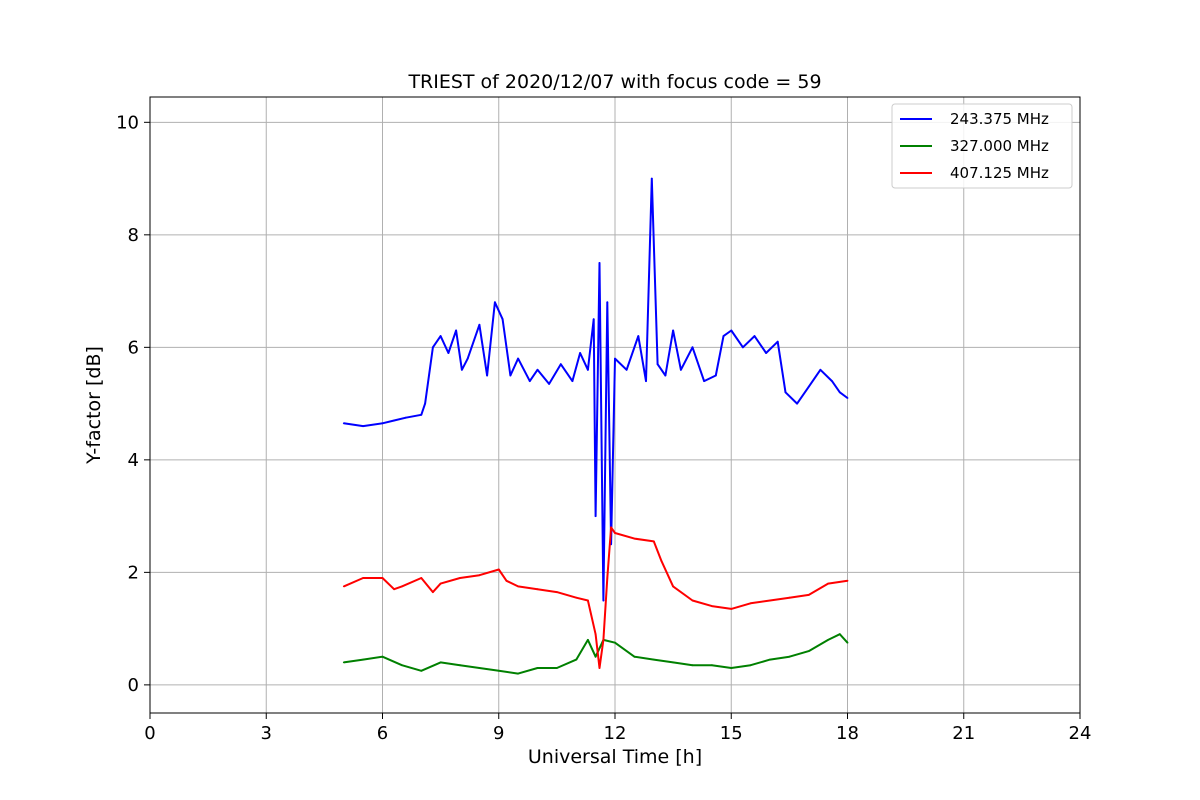 This screenshot has width=1200, height=800. What do you see at coordinates (266, 733) in the screenshot?
I see `x-tick-label: 3` at bounding box center [266, 733].